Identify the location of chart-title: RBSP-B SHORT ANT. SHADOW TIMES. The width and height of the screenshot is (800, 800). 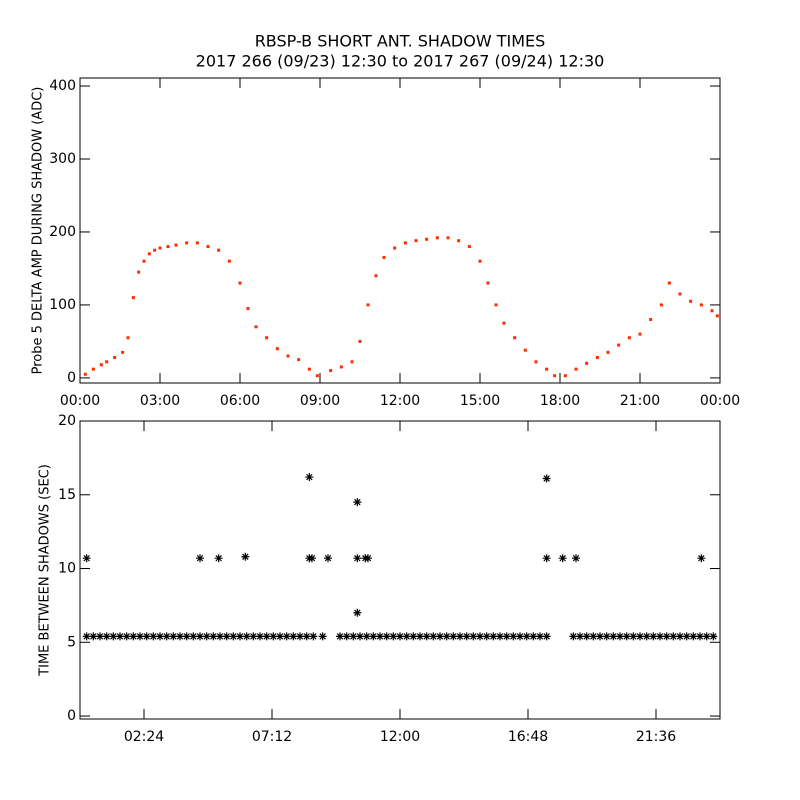
(400, 41).